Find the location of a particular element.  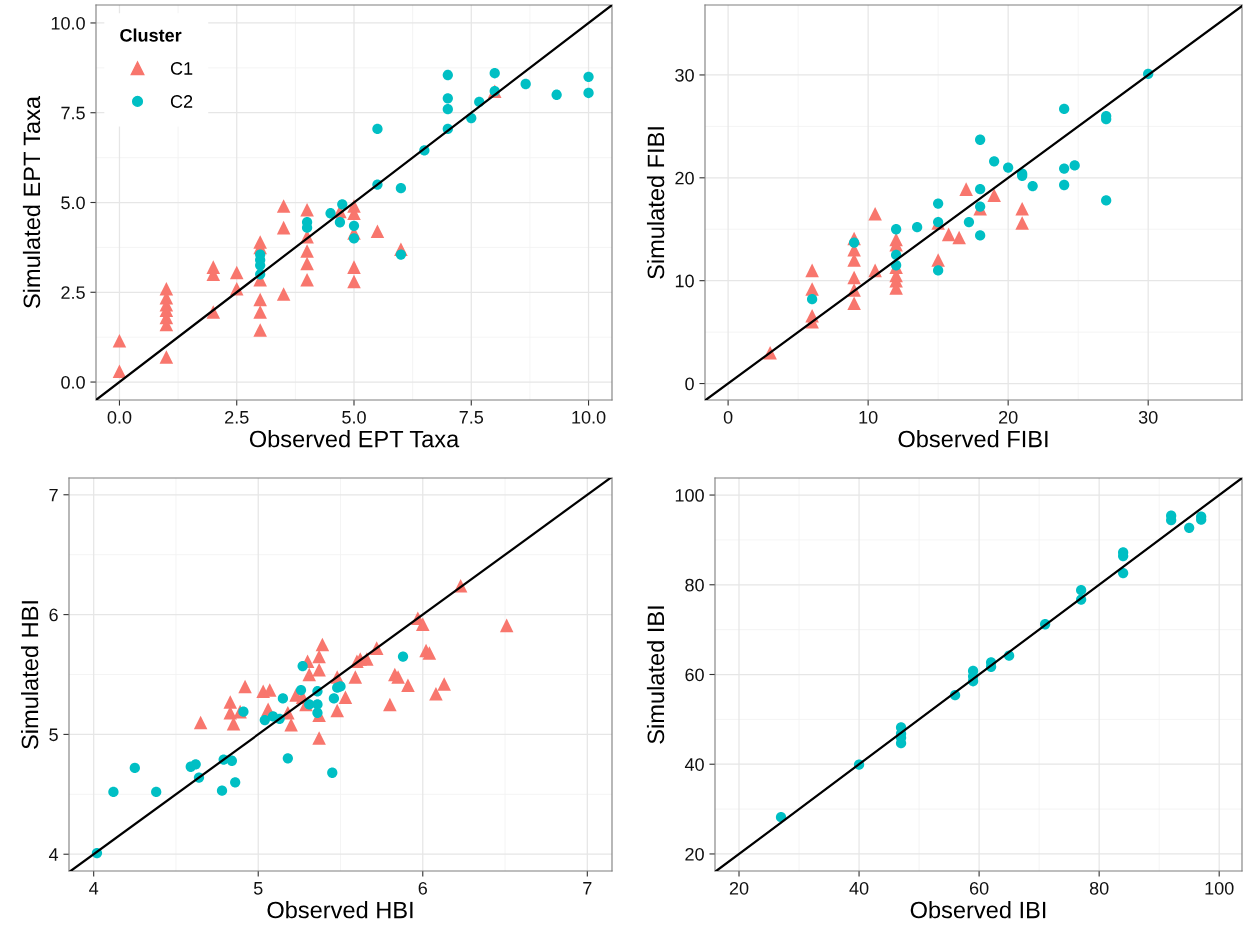

y-tick-label: 2.5 is located at coordinates (73, 292).